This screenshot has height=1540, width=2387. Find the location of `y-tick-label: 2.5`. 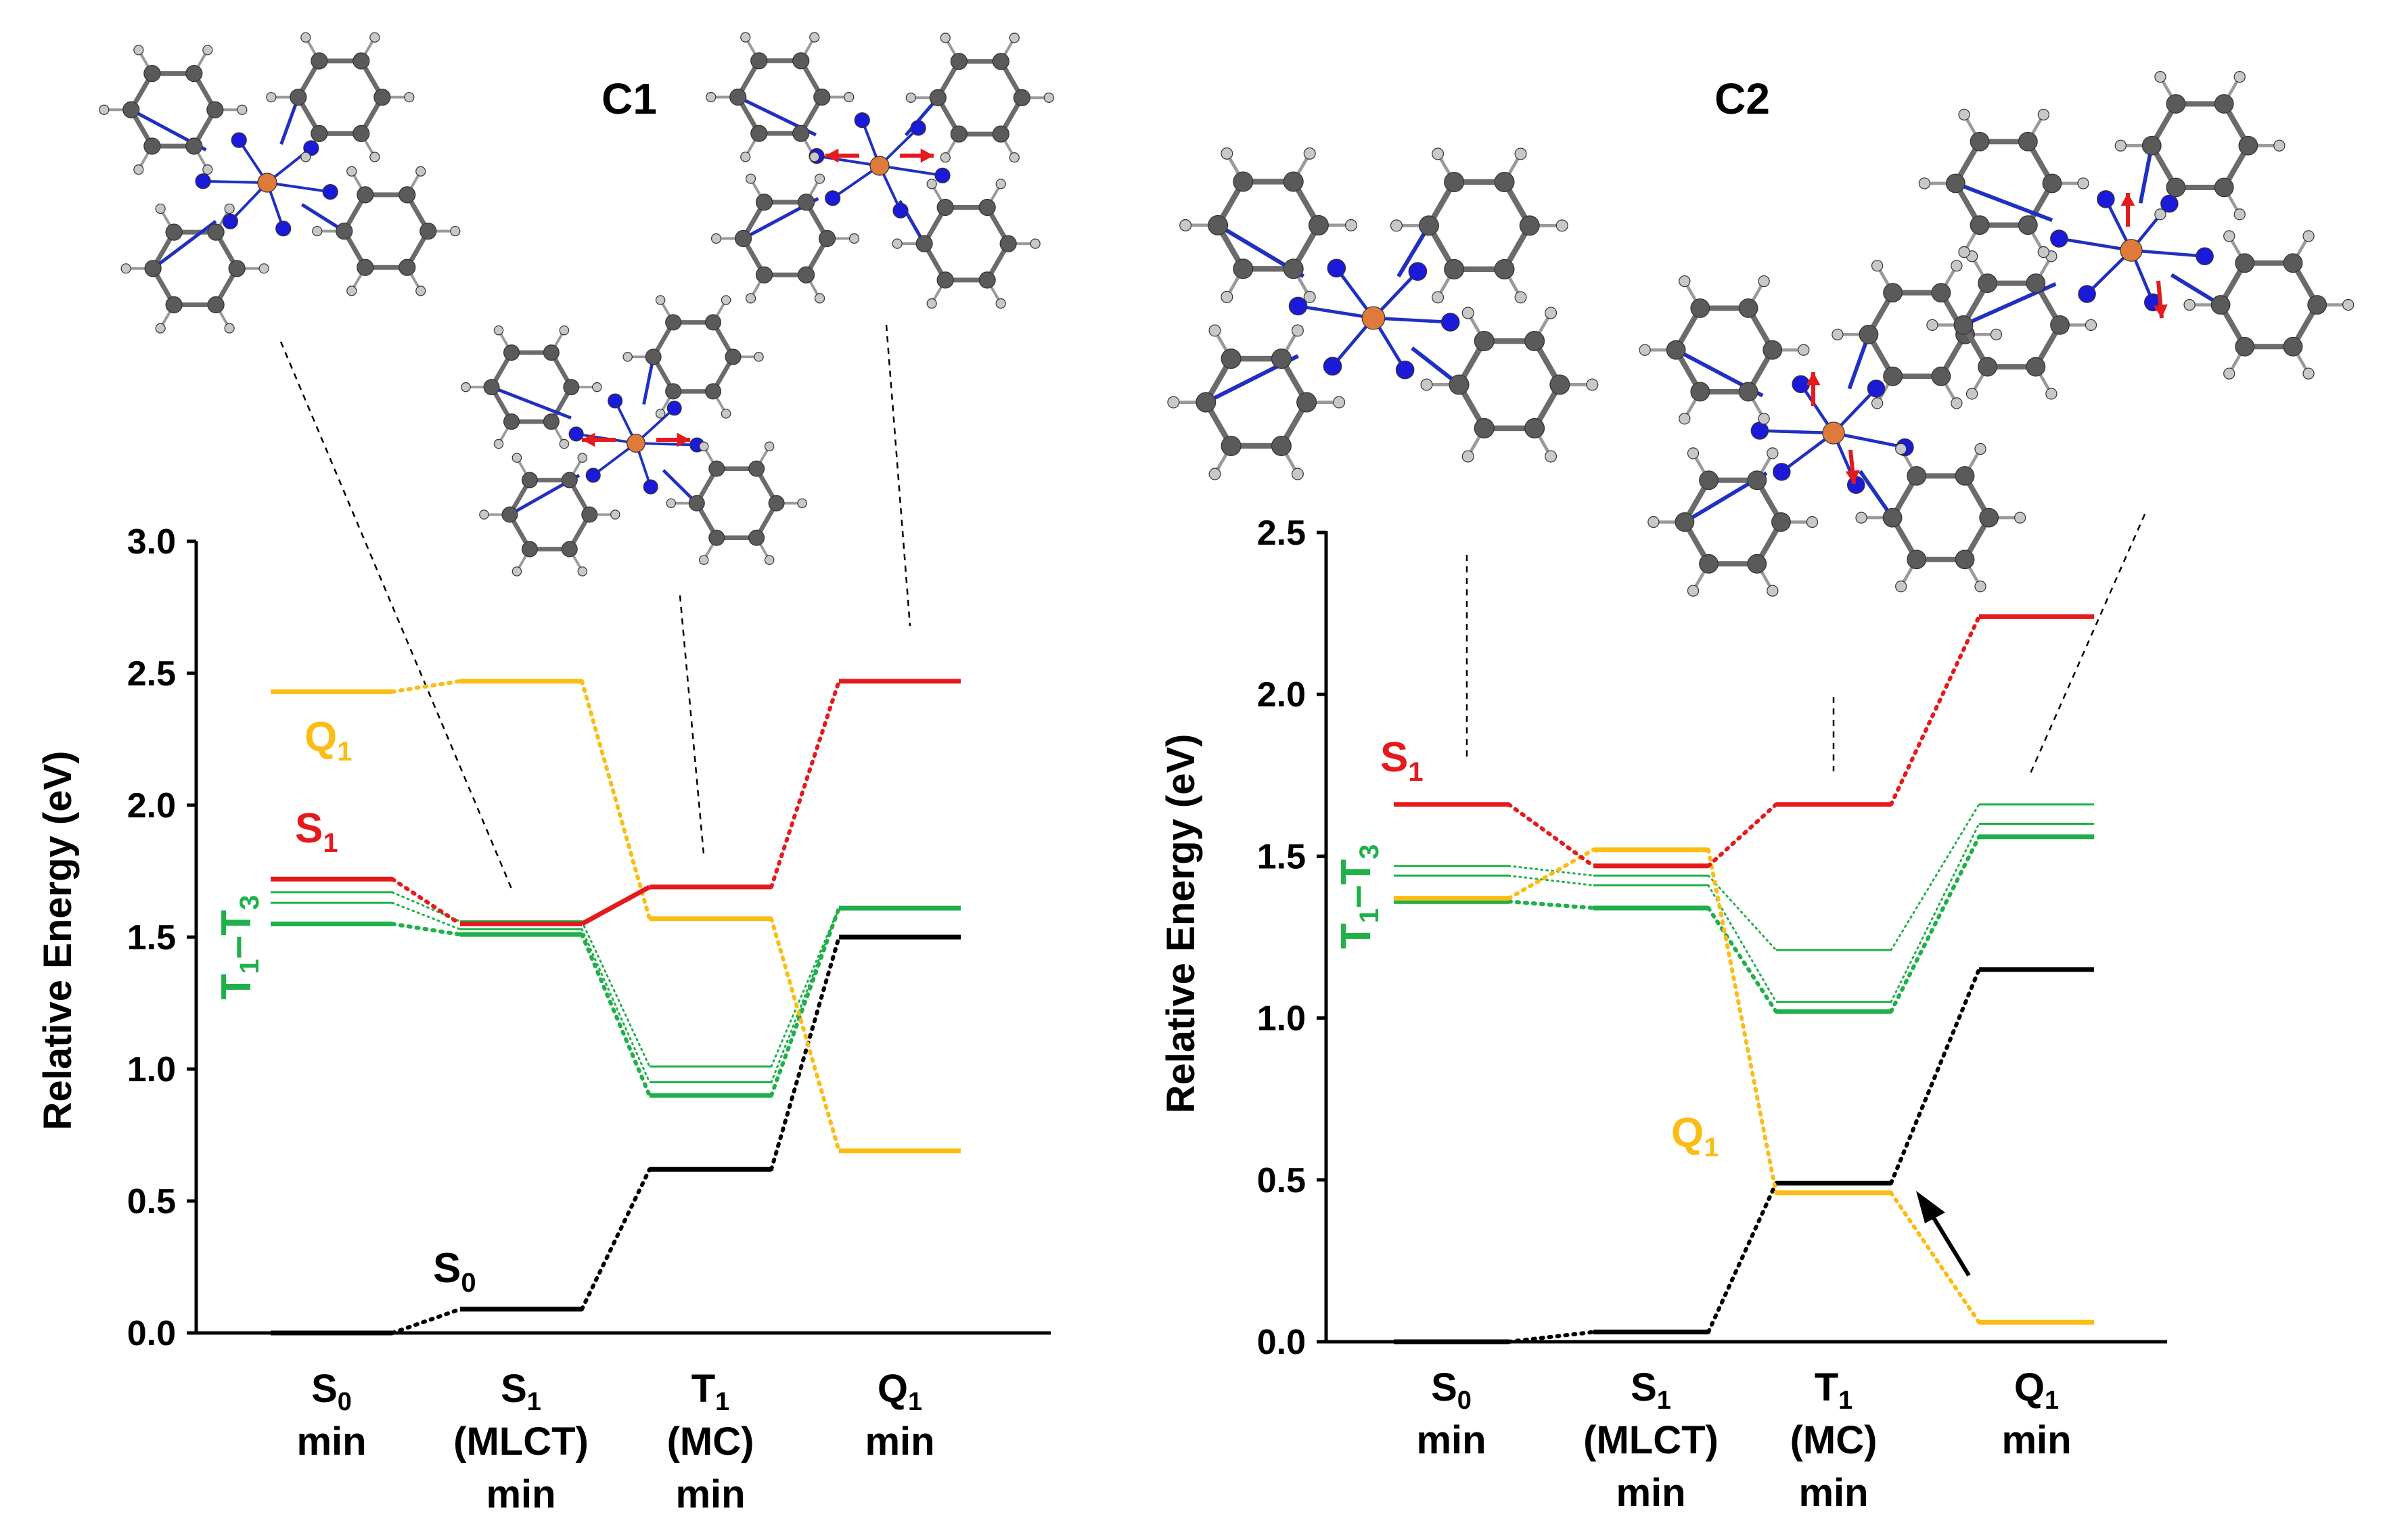

y-tick-label: 2.5 is located at coordinates (151, 674).